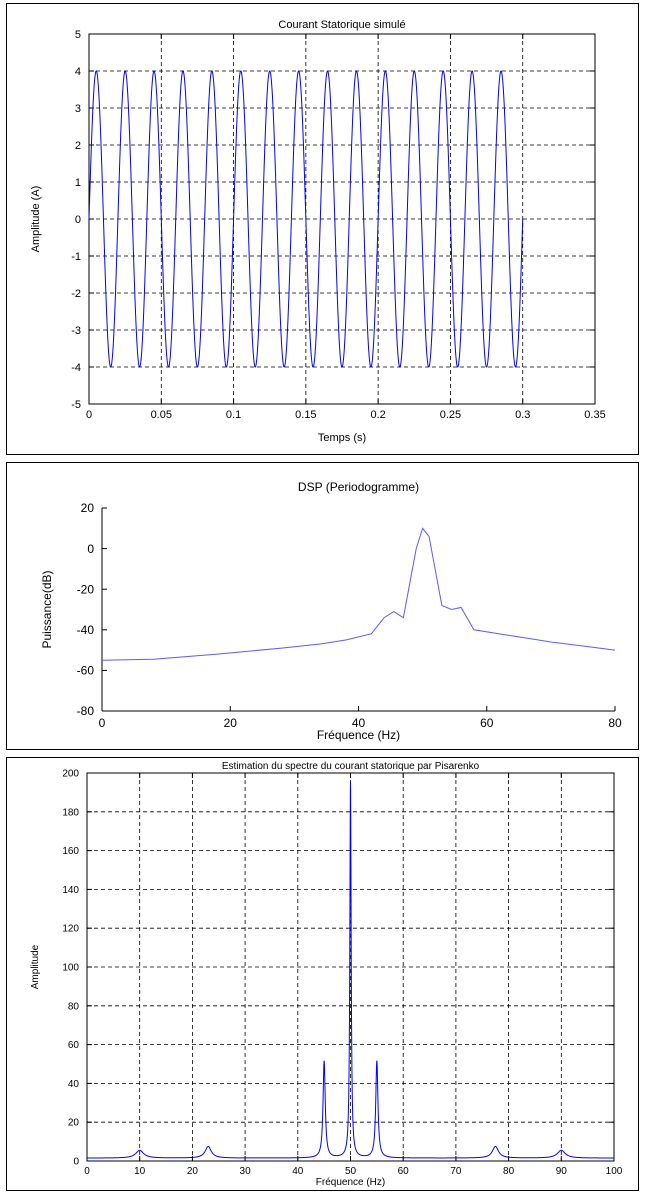 Image resolution: width=645 pixels, height=1194 pixels. What do you see at coordinates (233, 415) in the screenshot?
I see `x-tick-label: 0.1` at bounding box center [233, 415].